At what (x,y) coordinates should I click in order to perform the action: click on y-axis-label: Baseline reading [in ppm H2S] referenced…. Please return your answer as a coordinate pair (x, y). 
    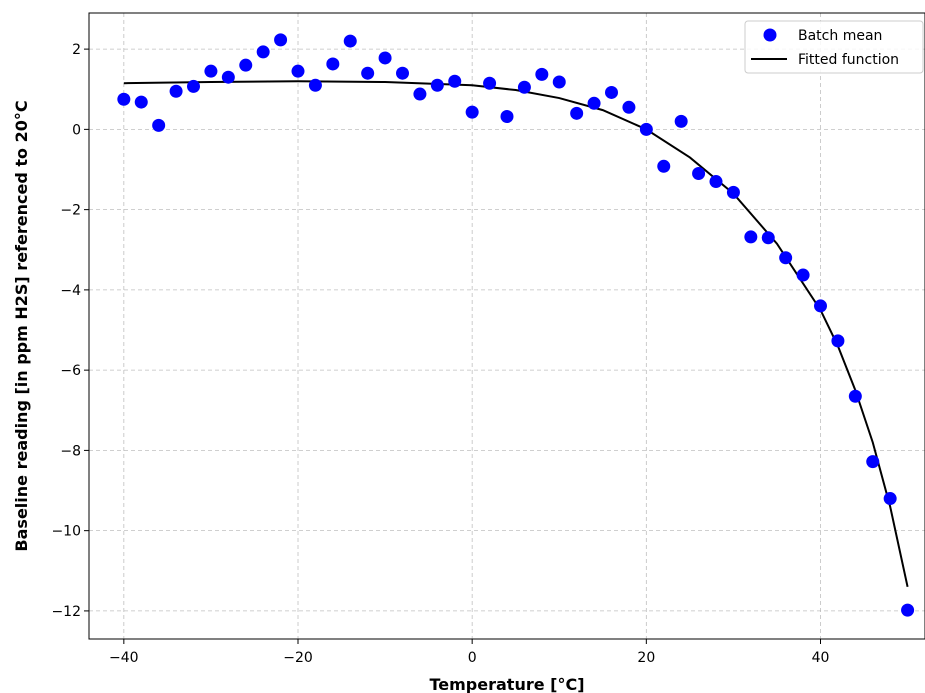
    Looking at the image, I should click on (21, 325).